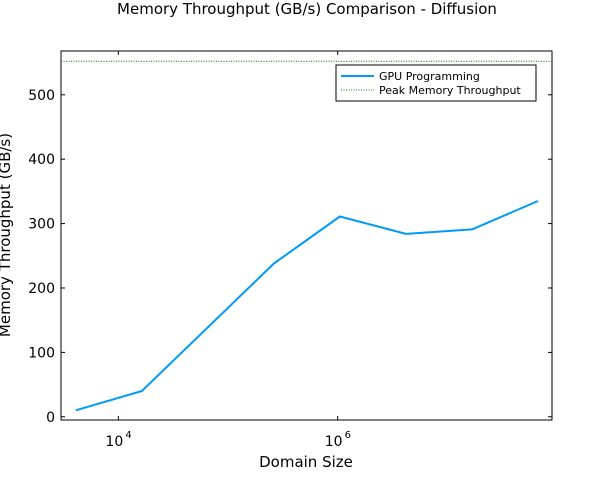  I want to click on y-tick-label: 200, so click(41, 289).